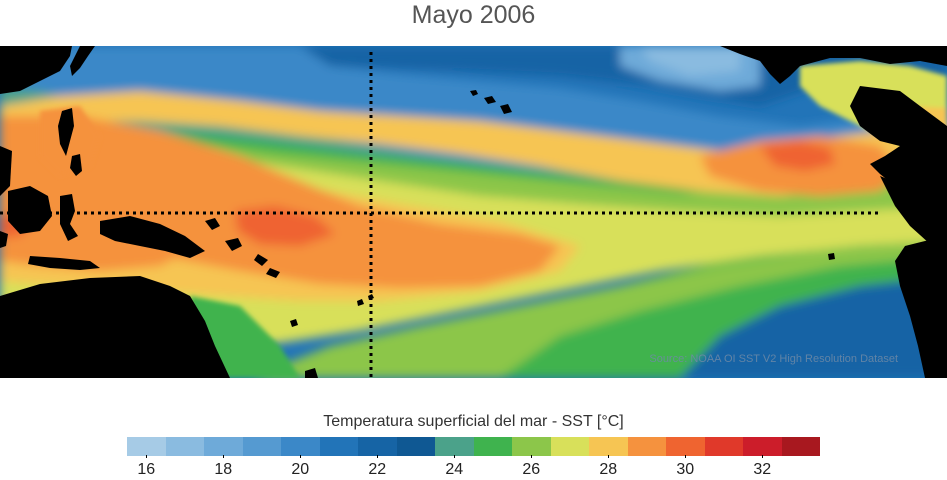  What do you see at coordinates (608, 469) in the screenshot?
I see `colorbar-tick-label: 28` at bounding box center [608, 469].